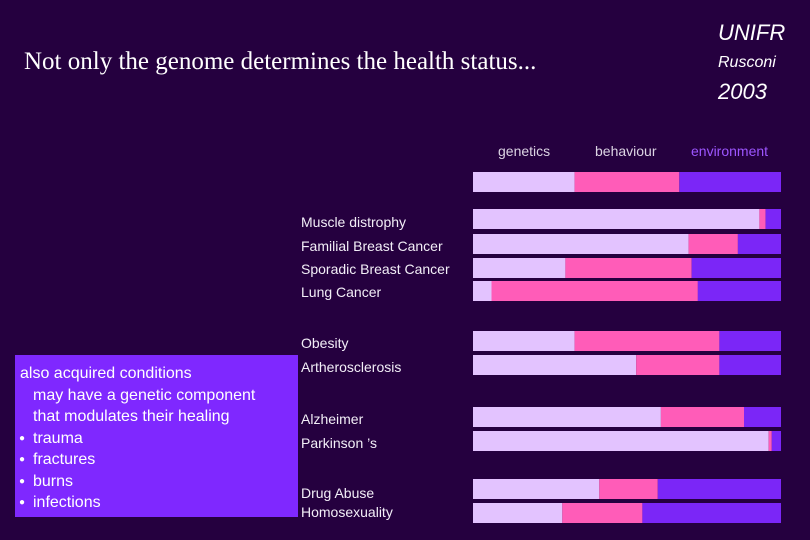 This screenshot has height=540, width=810. Describe the element at coordinates (678, 365) in the screenshot. I see `bar-row-6-behaviour` at that location.